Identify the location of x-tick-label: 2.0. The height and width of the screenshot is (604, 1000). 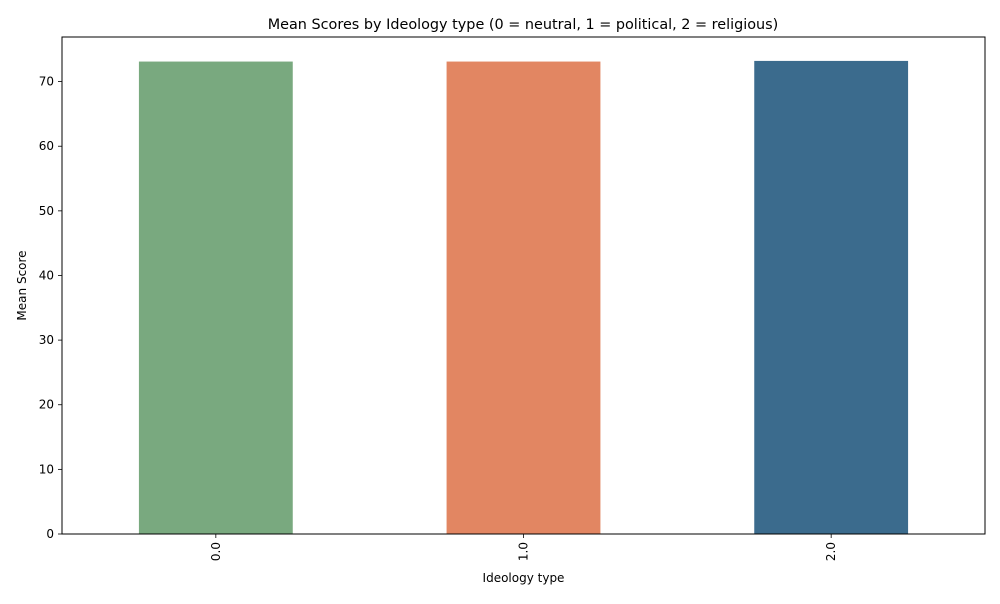
(831, 551).